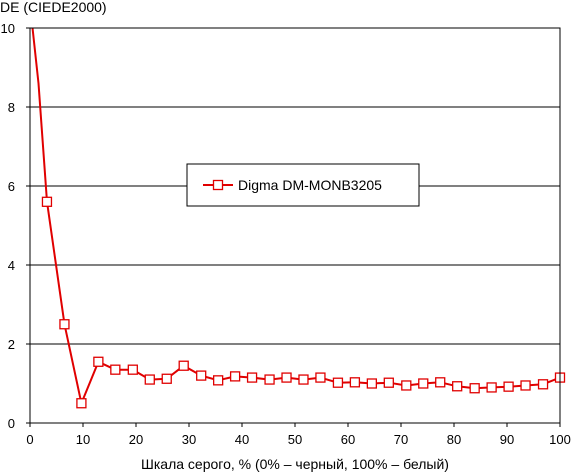  Describe the element at coordinates (507, 439) in the screenshot. I see `x-tick-label: 90` at that location.